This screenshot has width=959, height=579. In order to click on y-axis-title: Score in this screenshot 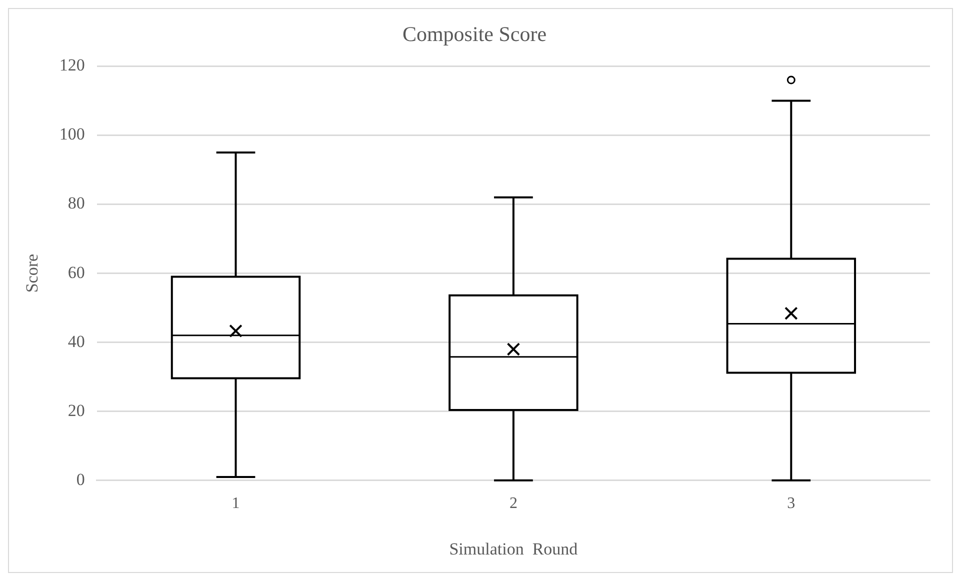, I will do `click(32, 273)`.